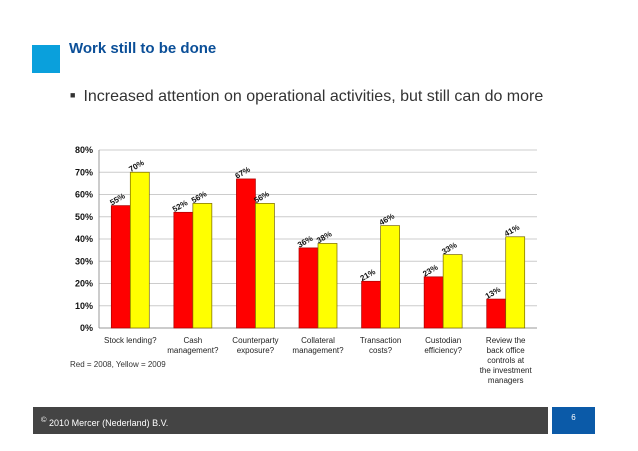 This screenshot has width=638, height=451. I want to click on data-label: 21%, so click(368, 275).